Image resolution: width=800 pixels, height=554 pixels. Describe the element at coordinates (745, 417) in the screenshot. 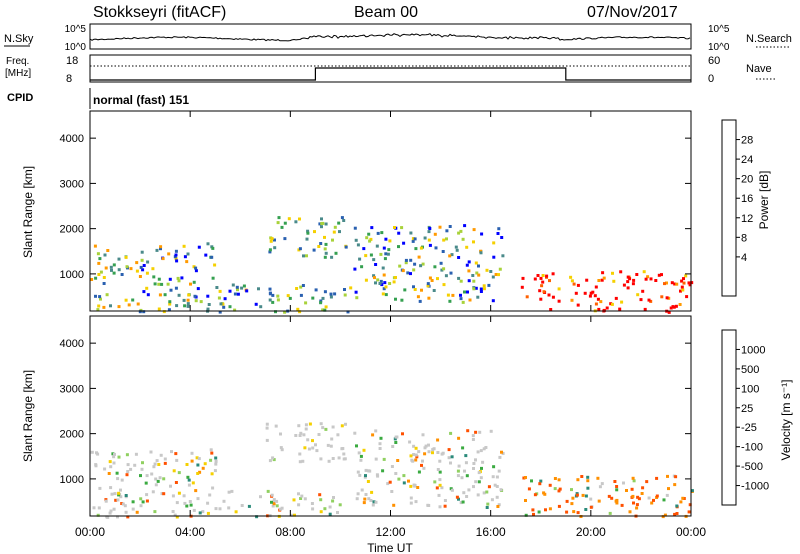

I see `velocity-colorbar: 1000 500 100 25 -25 -100 -500 -1000` at that location.